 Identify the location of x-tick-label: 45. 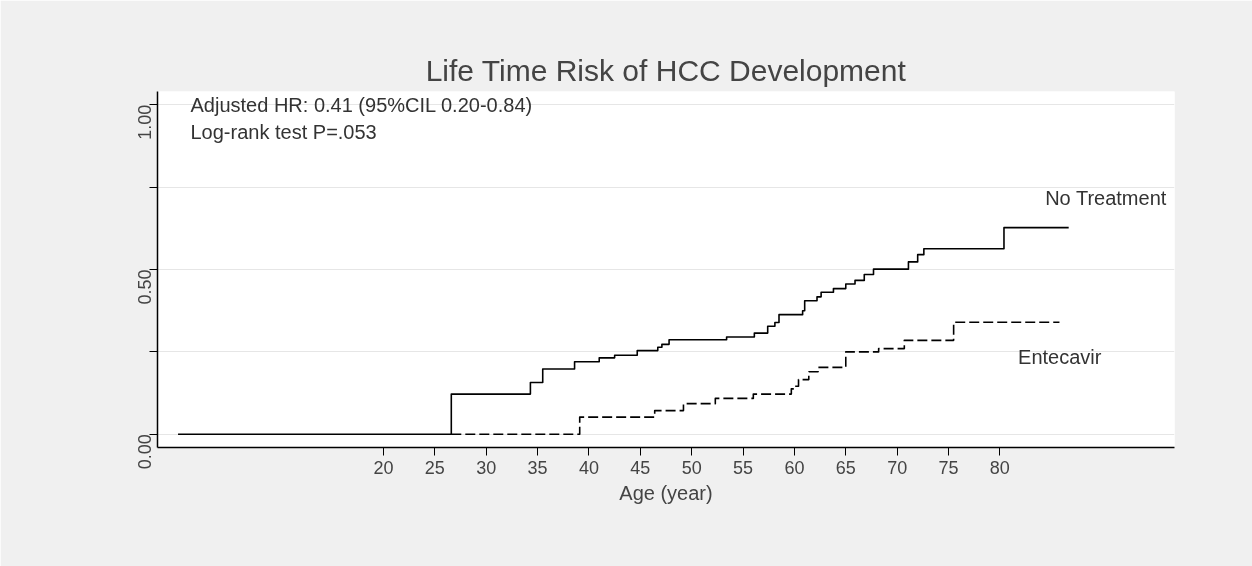
(640, 467).